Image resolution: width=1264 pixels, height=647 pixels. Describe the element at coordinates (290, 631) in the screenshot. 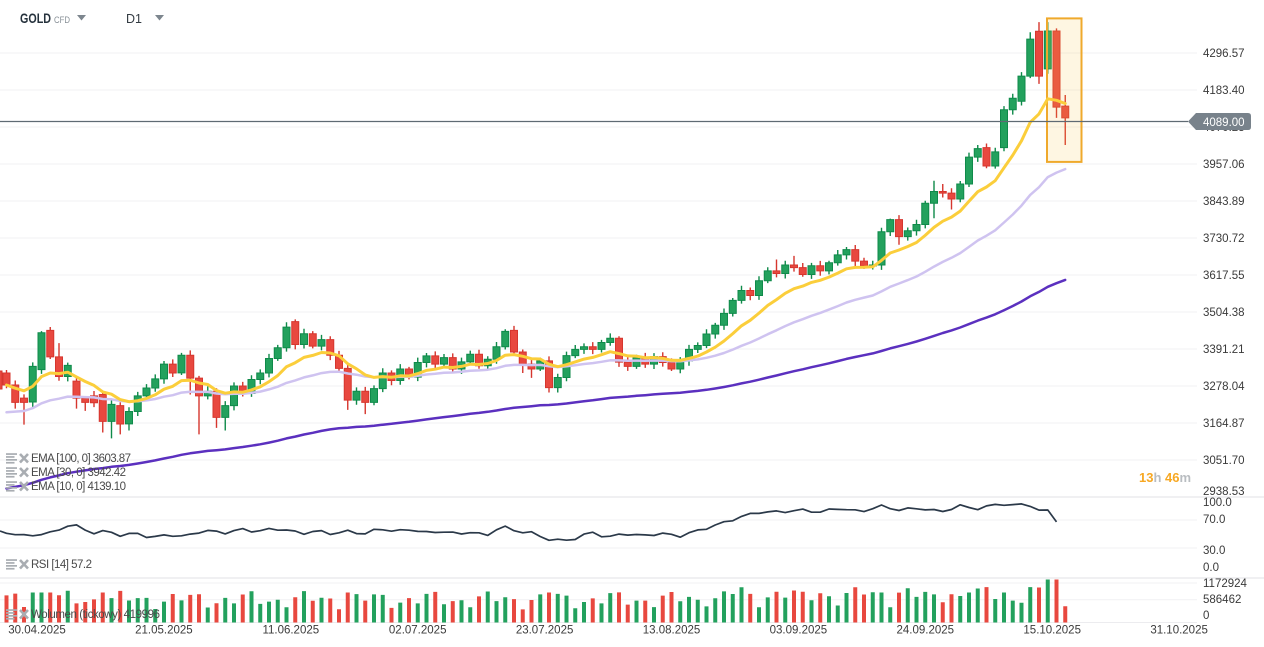

I see `svg-text: 11.06.2025` at that location.